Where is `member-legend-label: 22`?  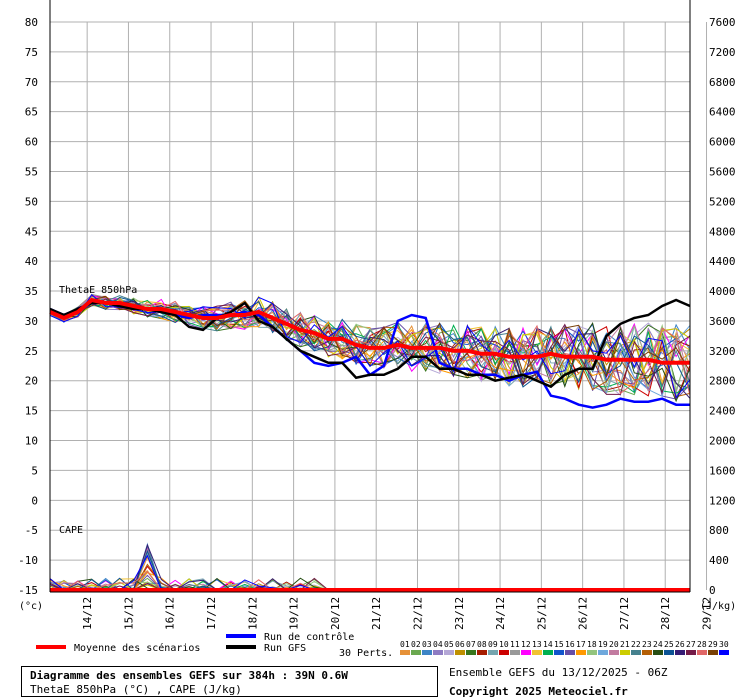
member-legend-label: 22 is located at coordinates (636, 644).